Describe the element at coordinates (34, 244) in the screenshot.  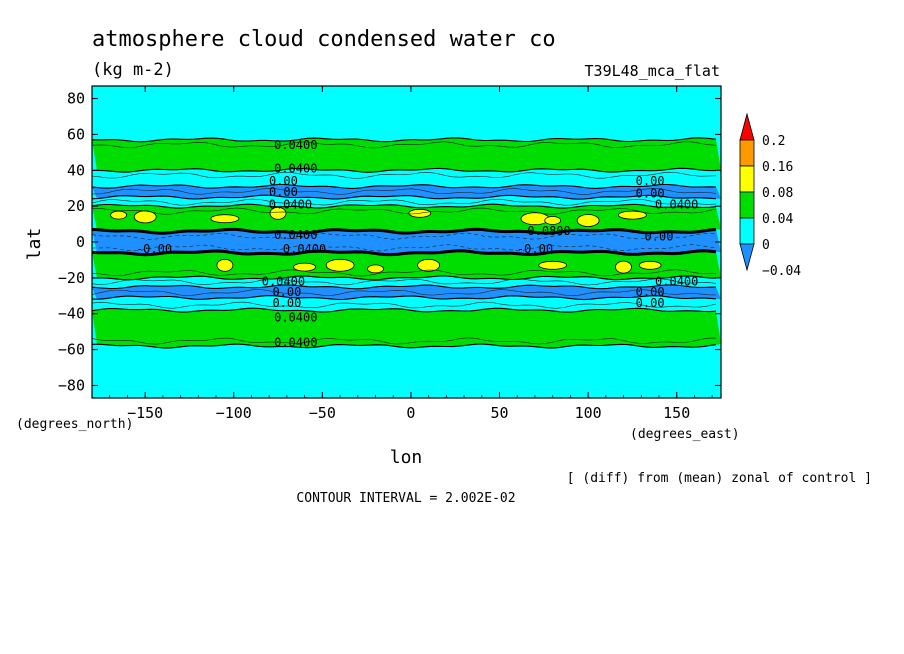
I see `y-axis-label: lat` at that location.